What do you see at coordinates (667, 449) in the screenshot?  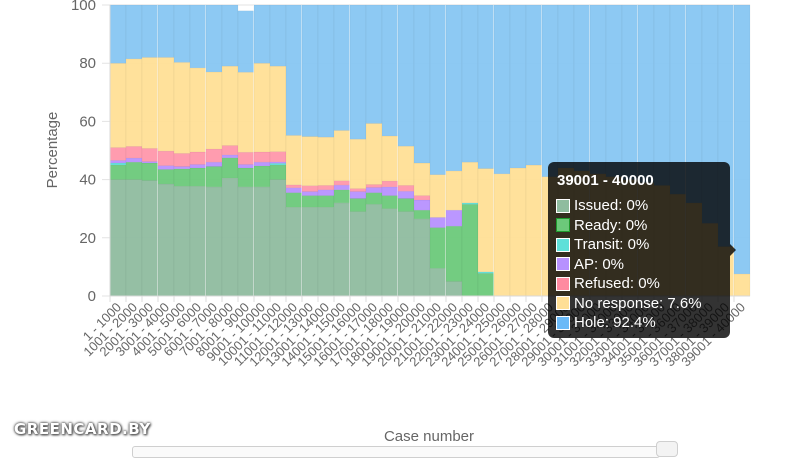 I see `scrollbar-handle` at bounding box center [667, 449].